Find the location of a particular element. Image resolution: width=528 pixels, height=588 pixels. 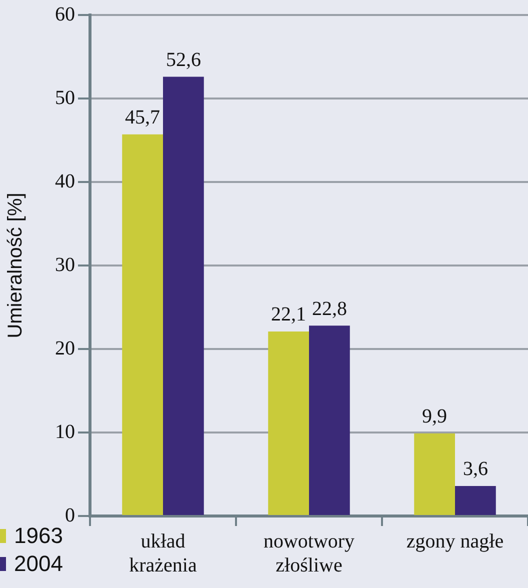

y-tick-label: 10 is located at coordinates (65, 431).